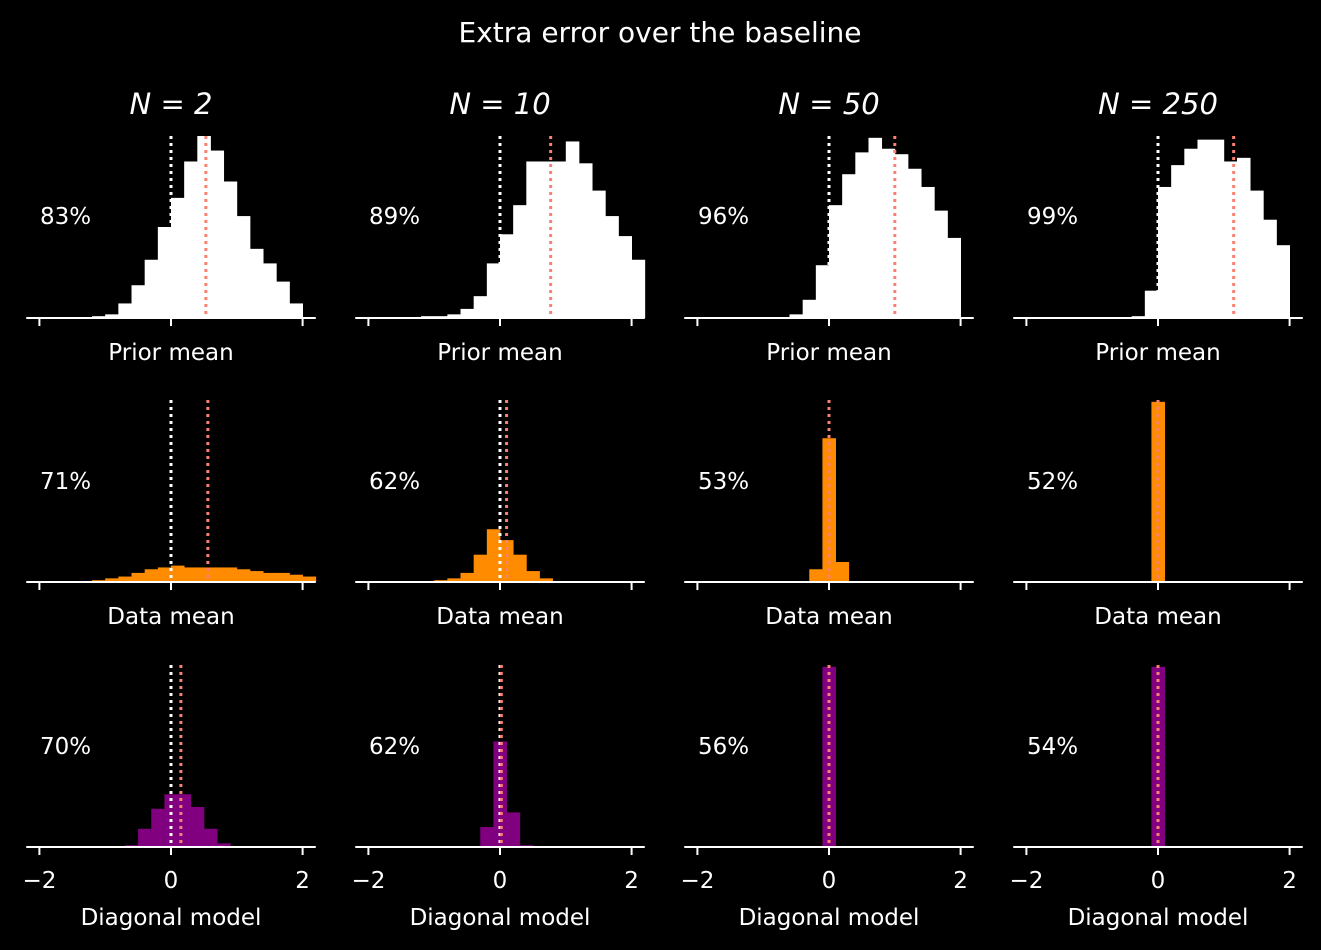 This screenshot has width=1321, height=950. Describe the element at coordinates (1157, 353) in the screenshot. I see `axis-label-r1c4: Prior mean` at that location.